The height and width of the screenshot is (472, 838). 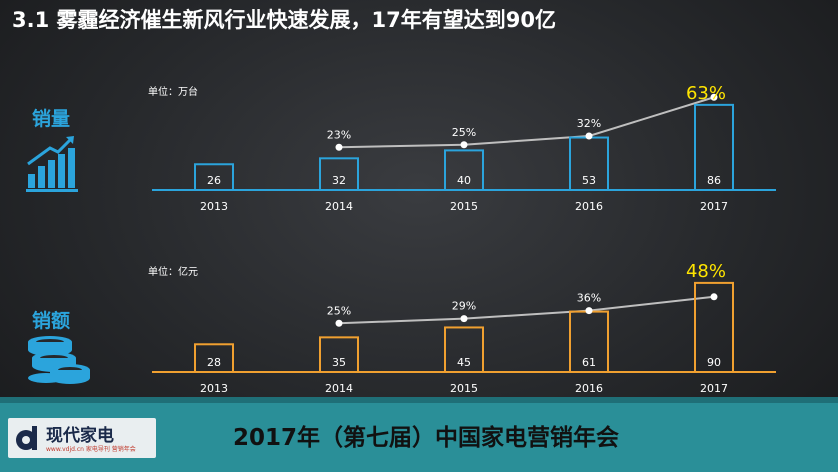 I want to click on volume-growth-point-2015, so click(x=464, y=145).